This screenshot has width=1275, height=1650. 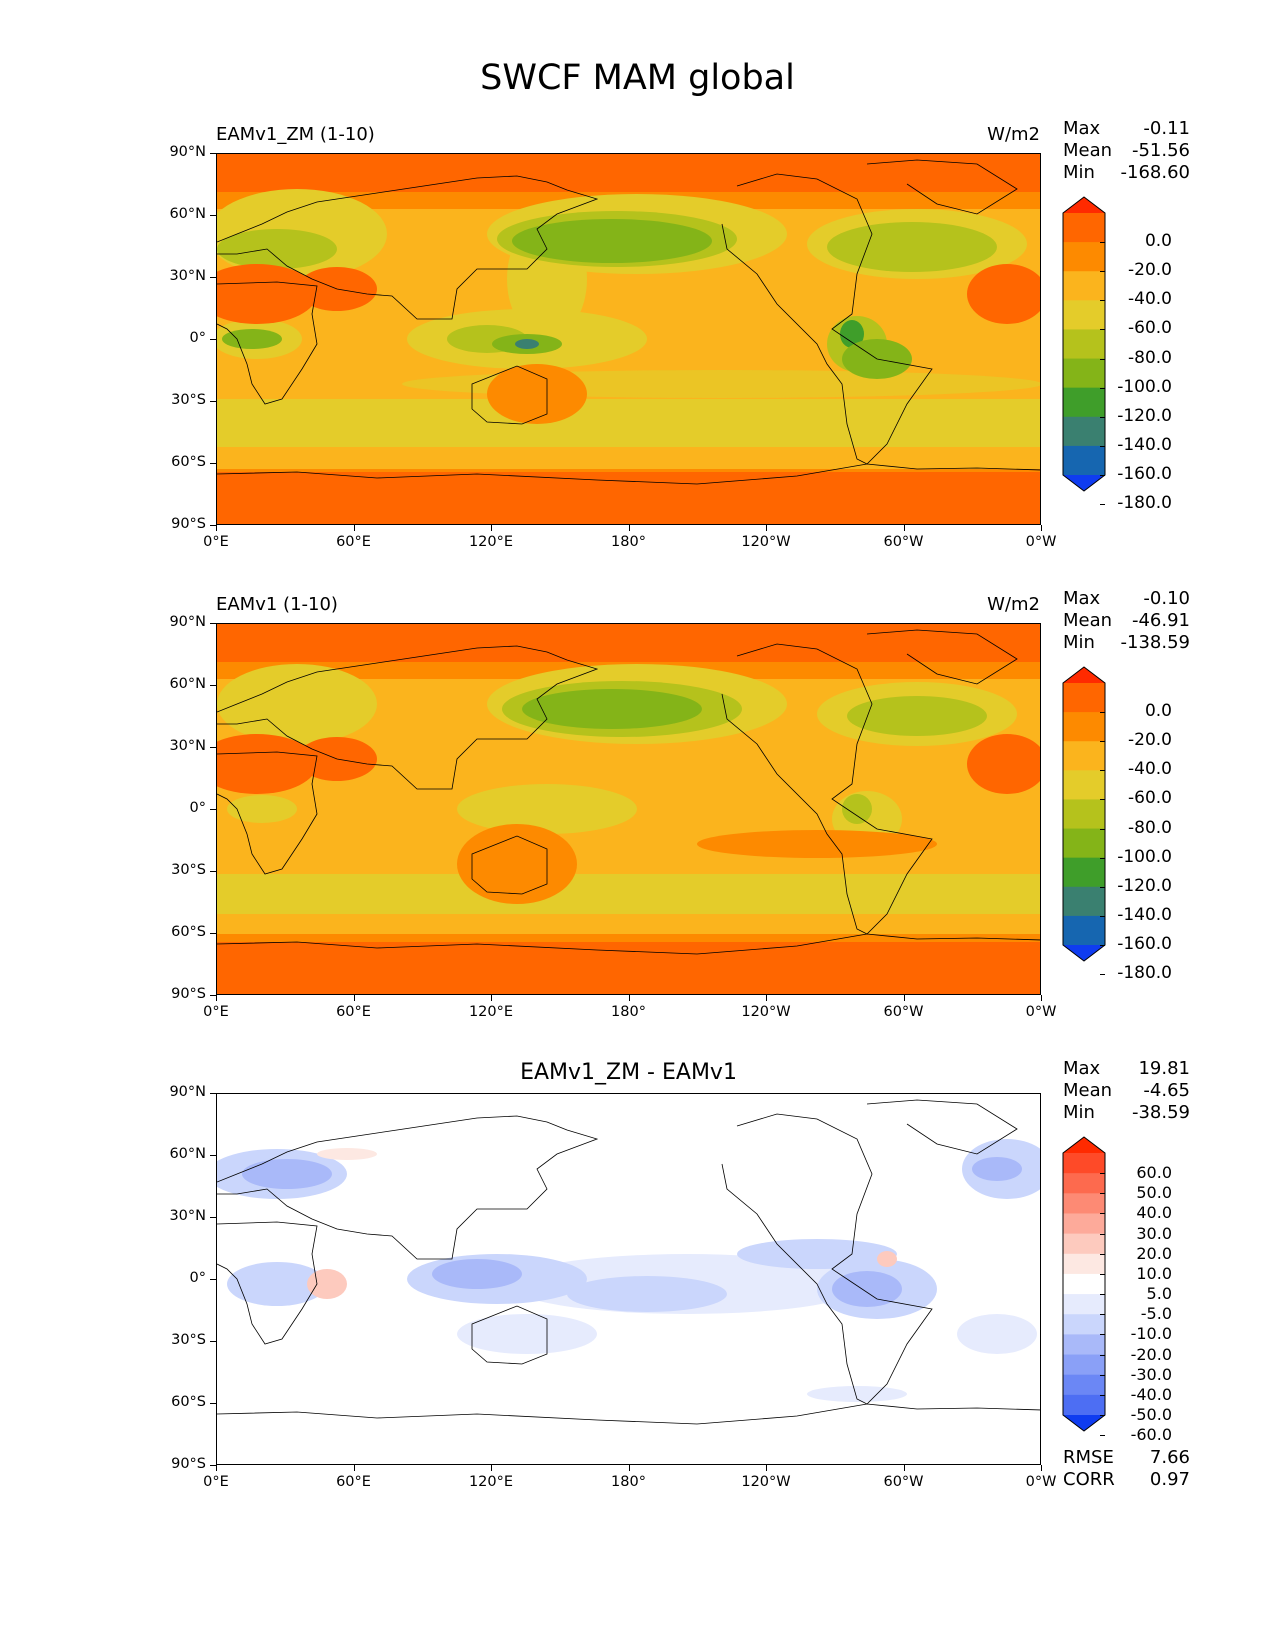 What do you see at coordinates (1126, 150) in the screenshot?
I see `panel1-stat-mean: Mean -51.56` at bounding box center [1126, 150].